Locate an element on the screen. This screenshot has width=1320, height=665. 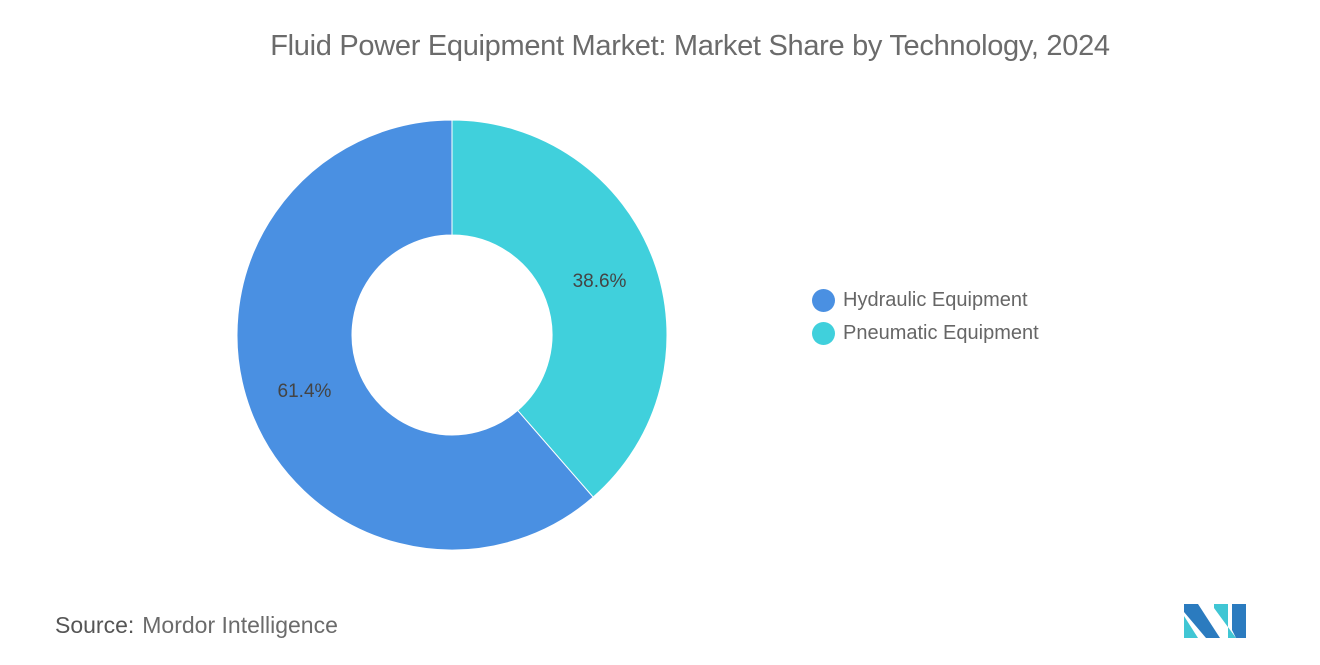
source-value: Mordor Intelligence is located at coordinates (240, 625).